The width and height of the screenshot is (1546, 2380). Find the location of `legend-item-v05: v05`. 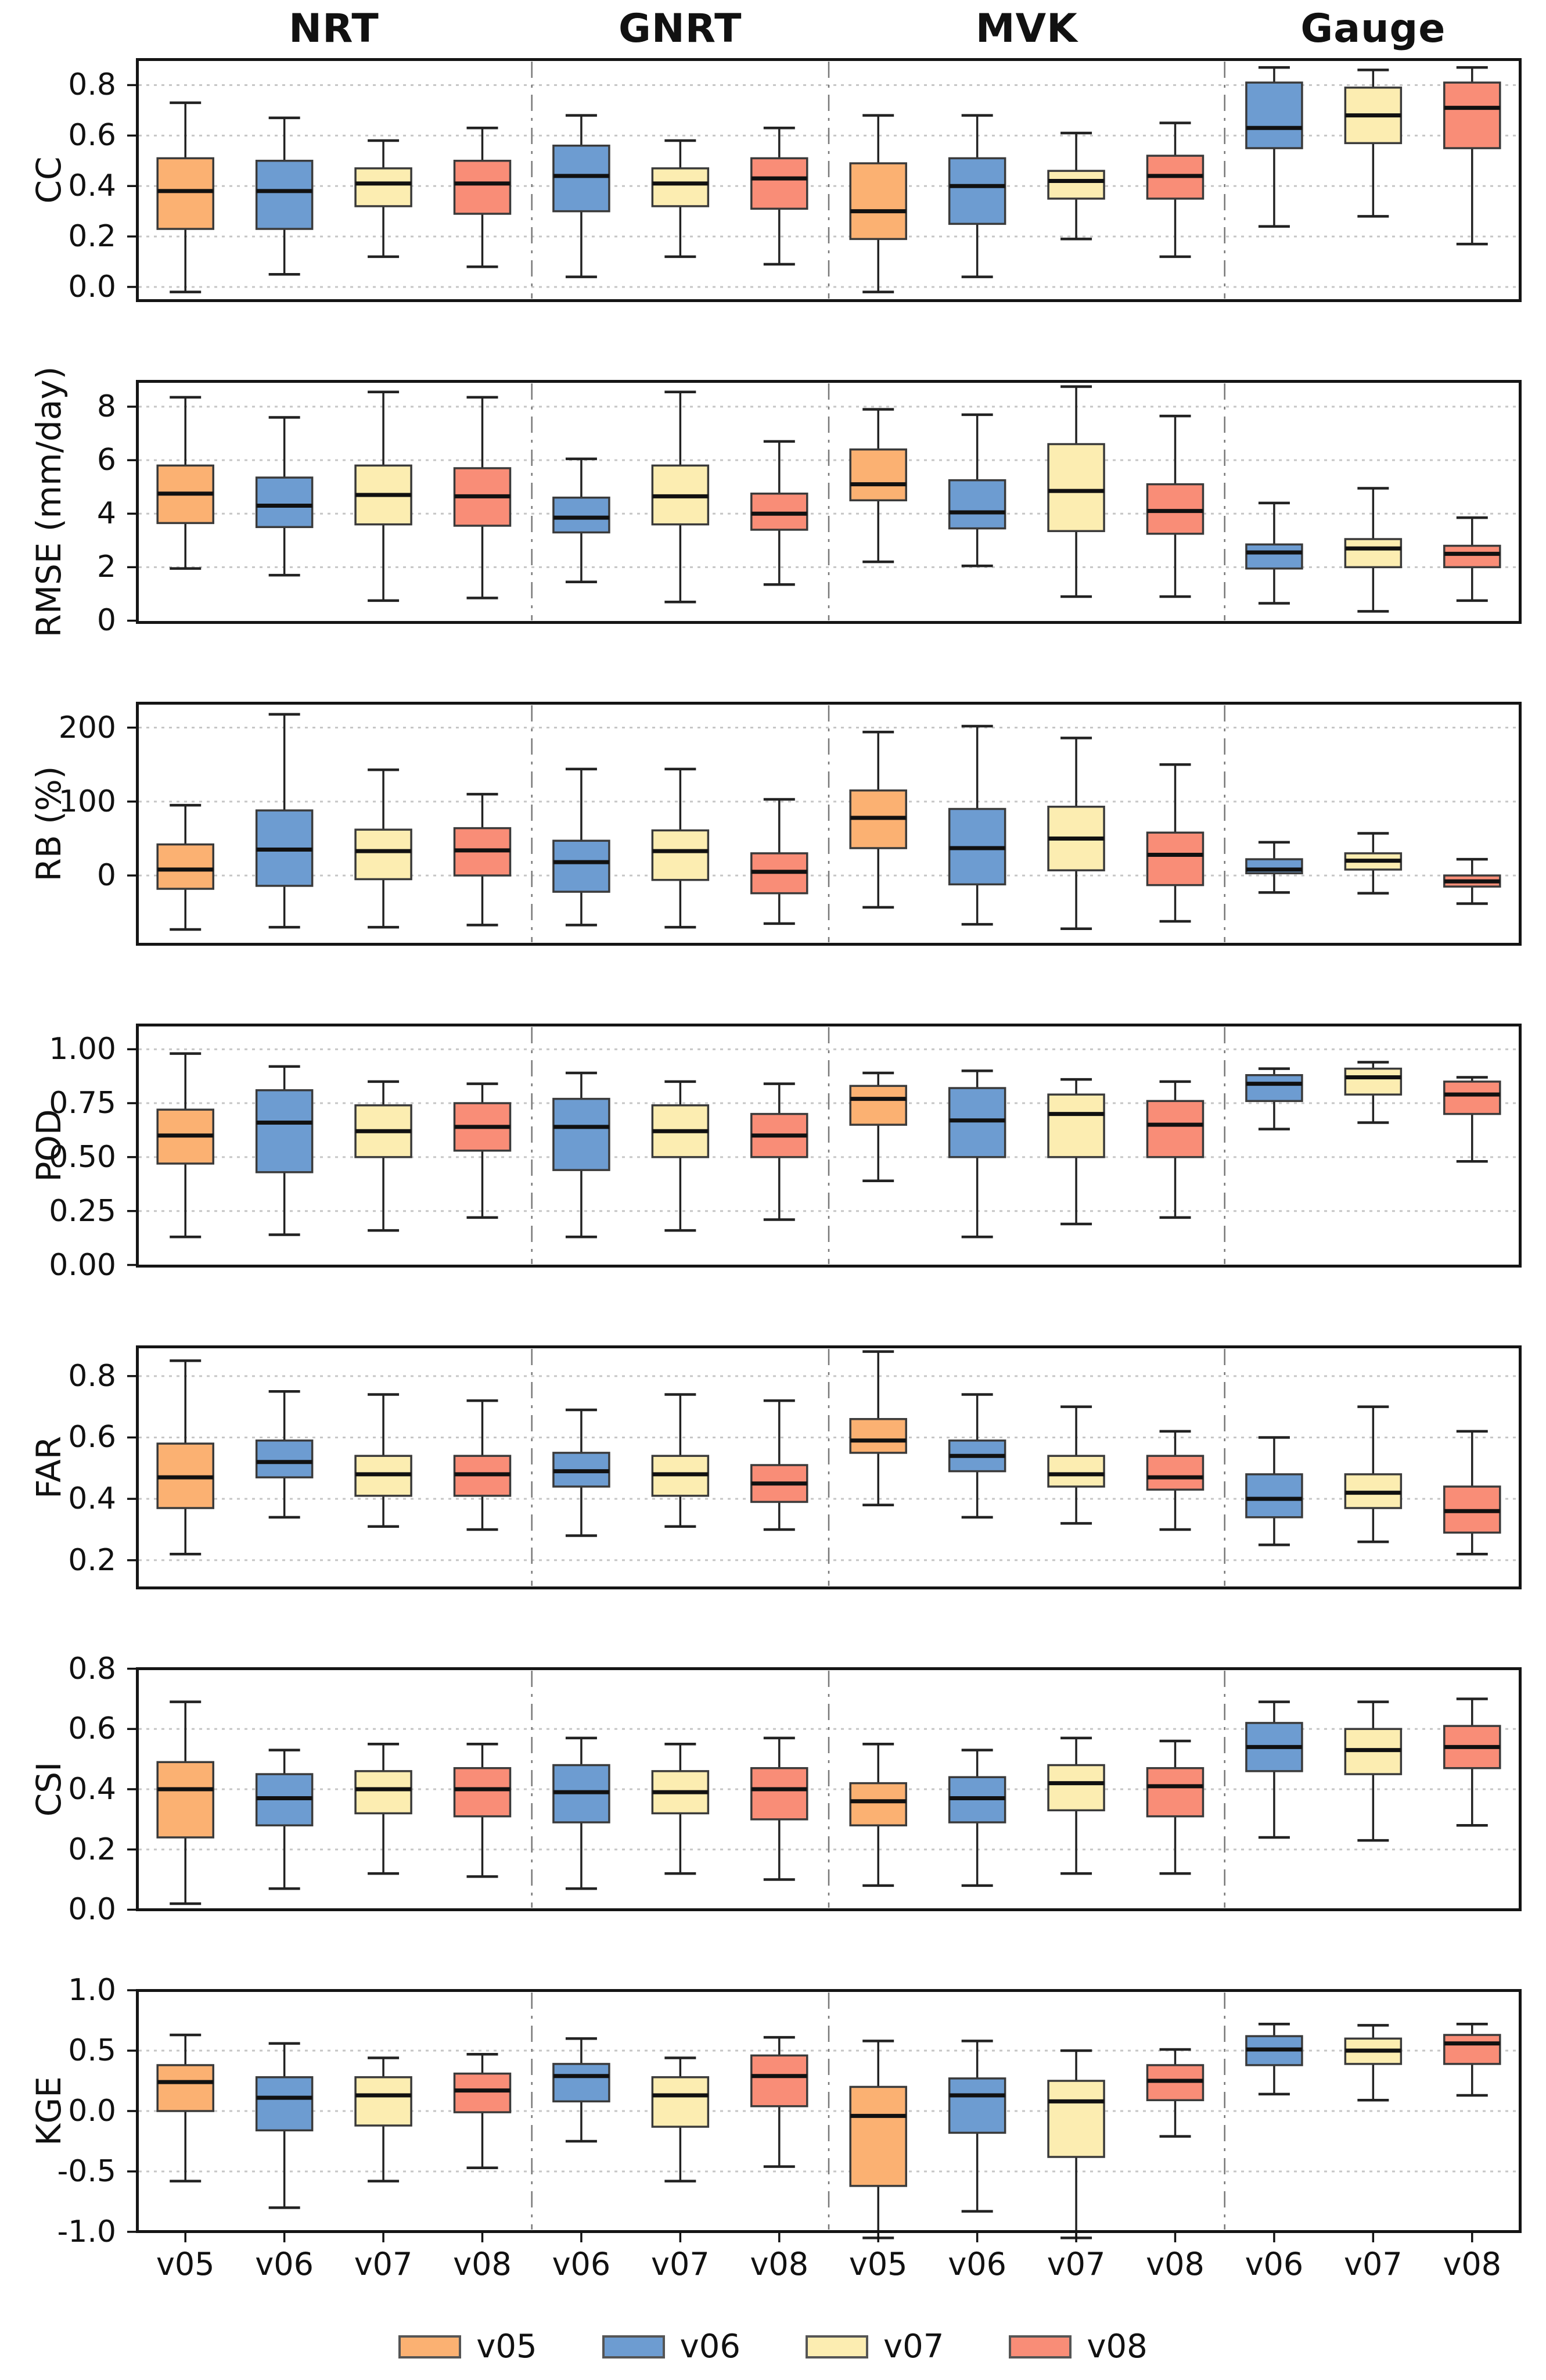

legend-item-v05: v05 is located at coordinates (468, 2347).